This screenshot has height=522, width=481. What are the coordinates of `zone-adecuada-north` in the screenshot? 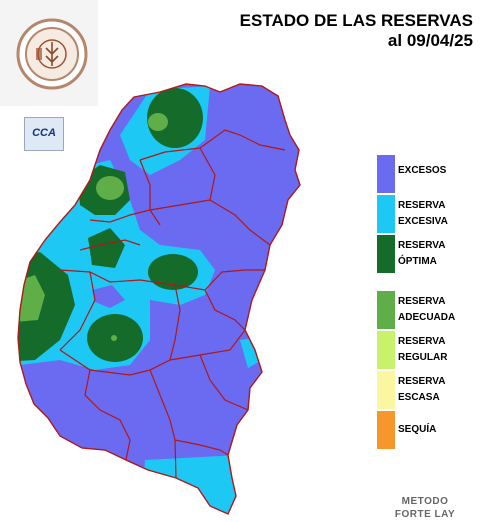 It's located at (158, 122).